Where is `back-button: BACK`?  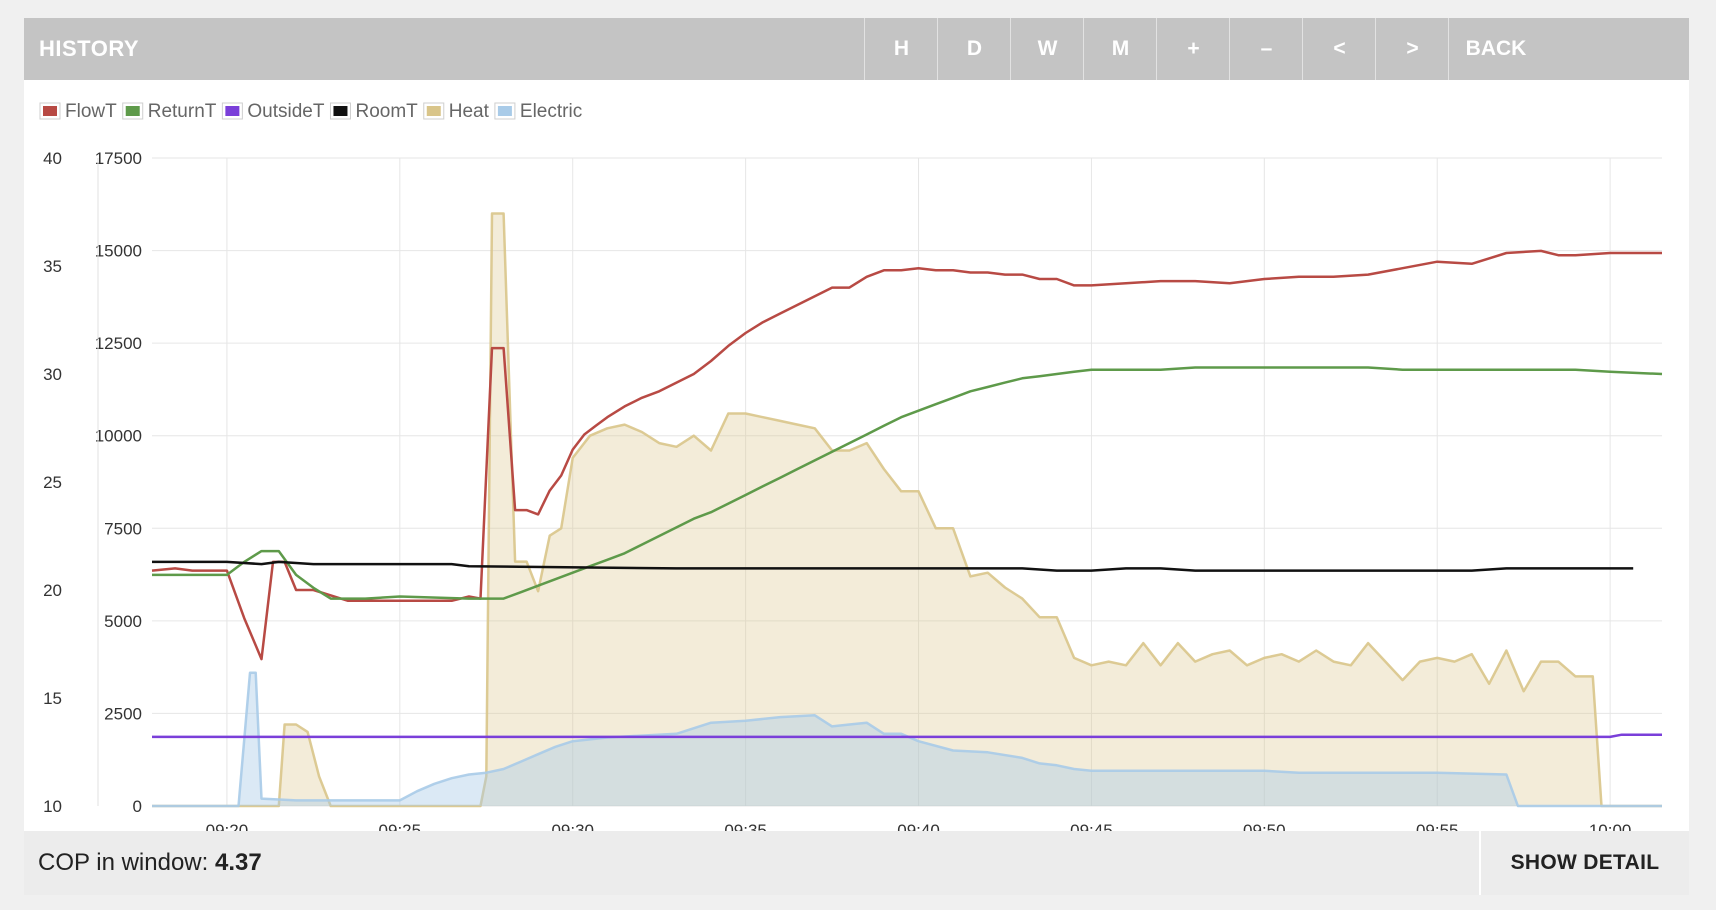 back-button: BACK is located at coordinates (1495, 49).